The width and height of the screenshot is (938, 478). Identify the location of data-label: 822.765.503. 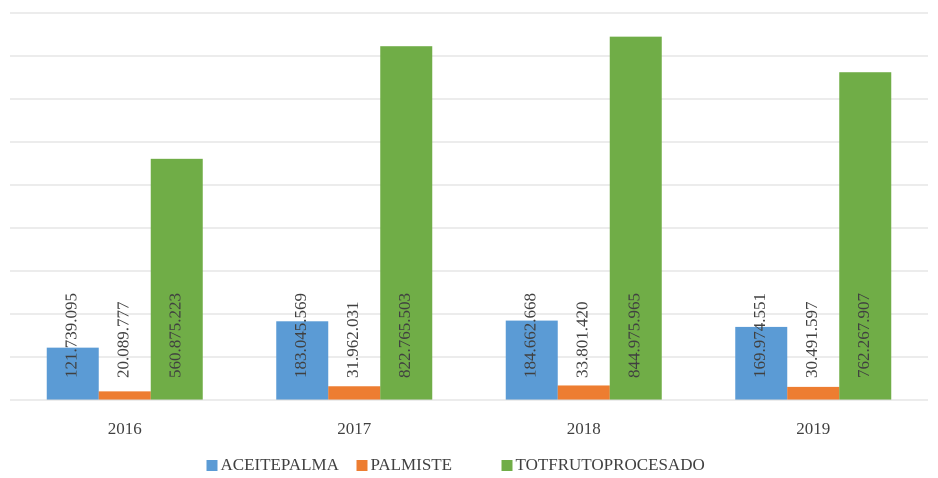
(404, 335).